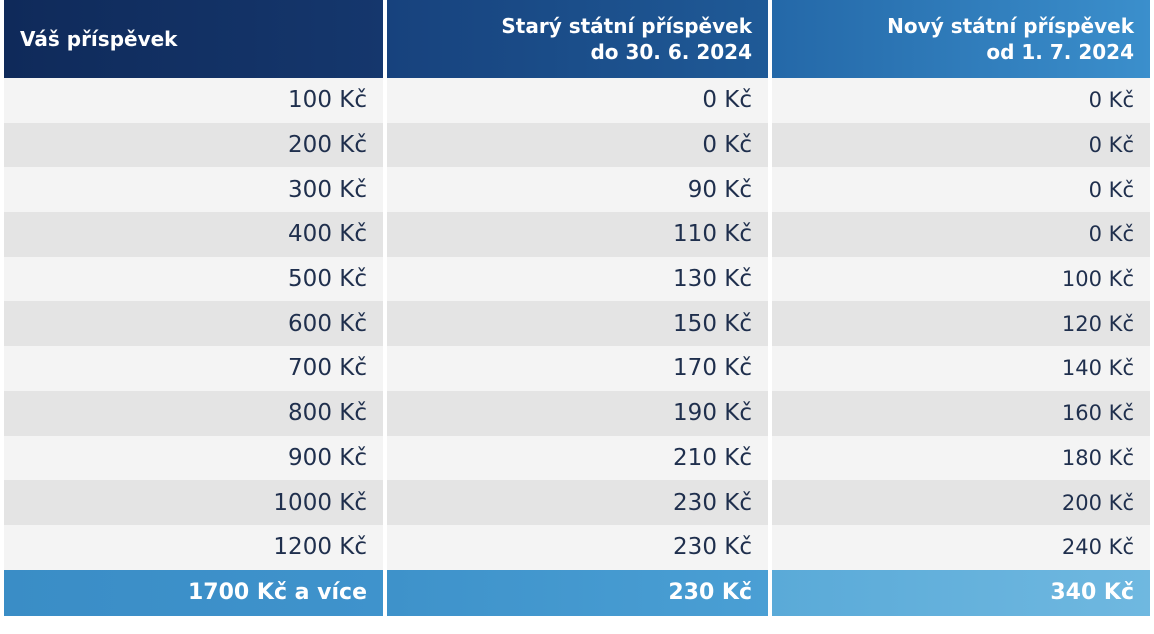  I want to click on cell-new-contribution: 200 Kč, so click(961, 502).